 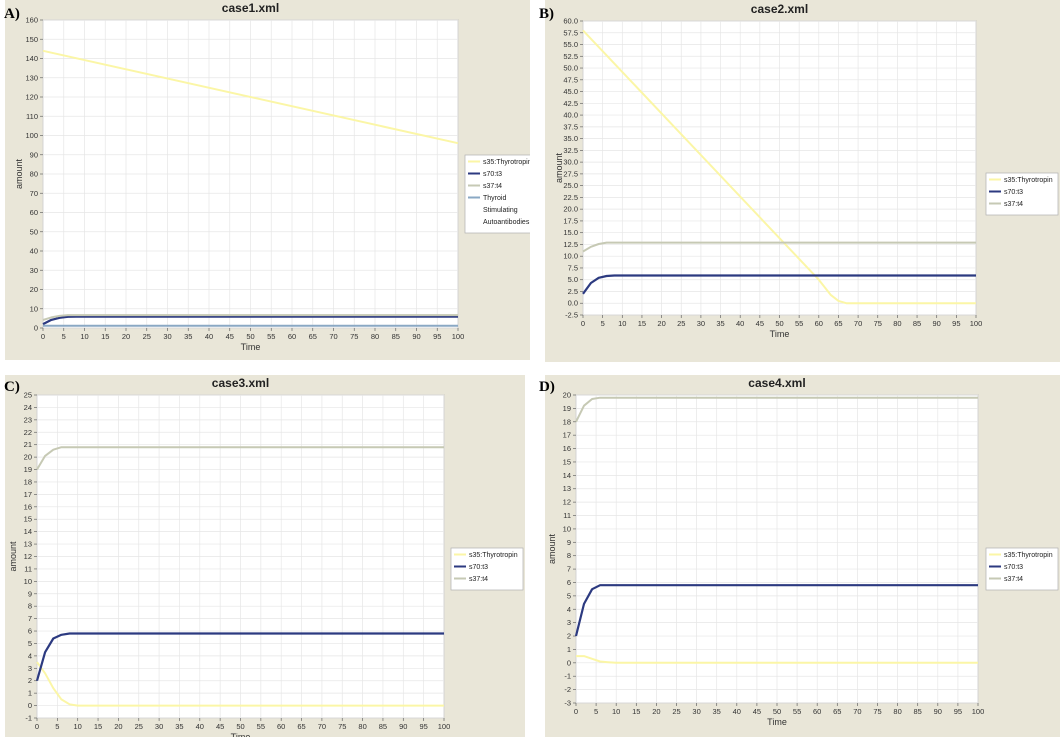 What do you see at coordinates (776, 610) in the screenshot?
I see `series-line-t3` at bounding box center [776, 610].